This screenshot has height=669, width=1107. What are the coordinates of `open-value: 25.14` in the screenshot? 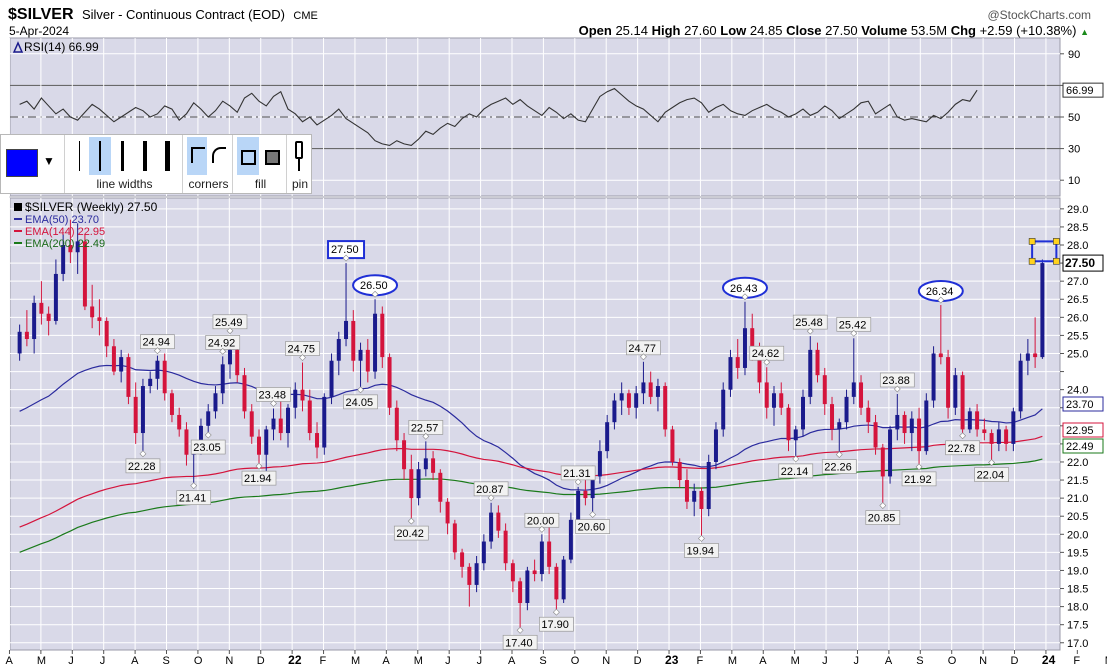 It's located at (631, 30).